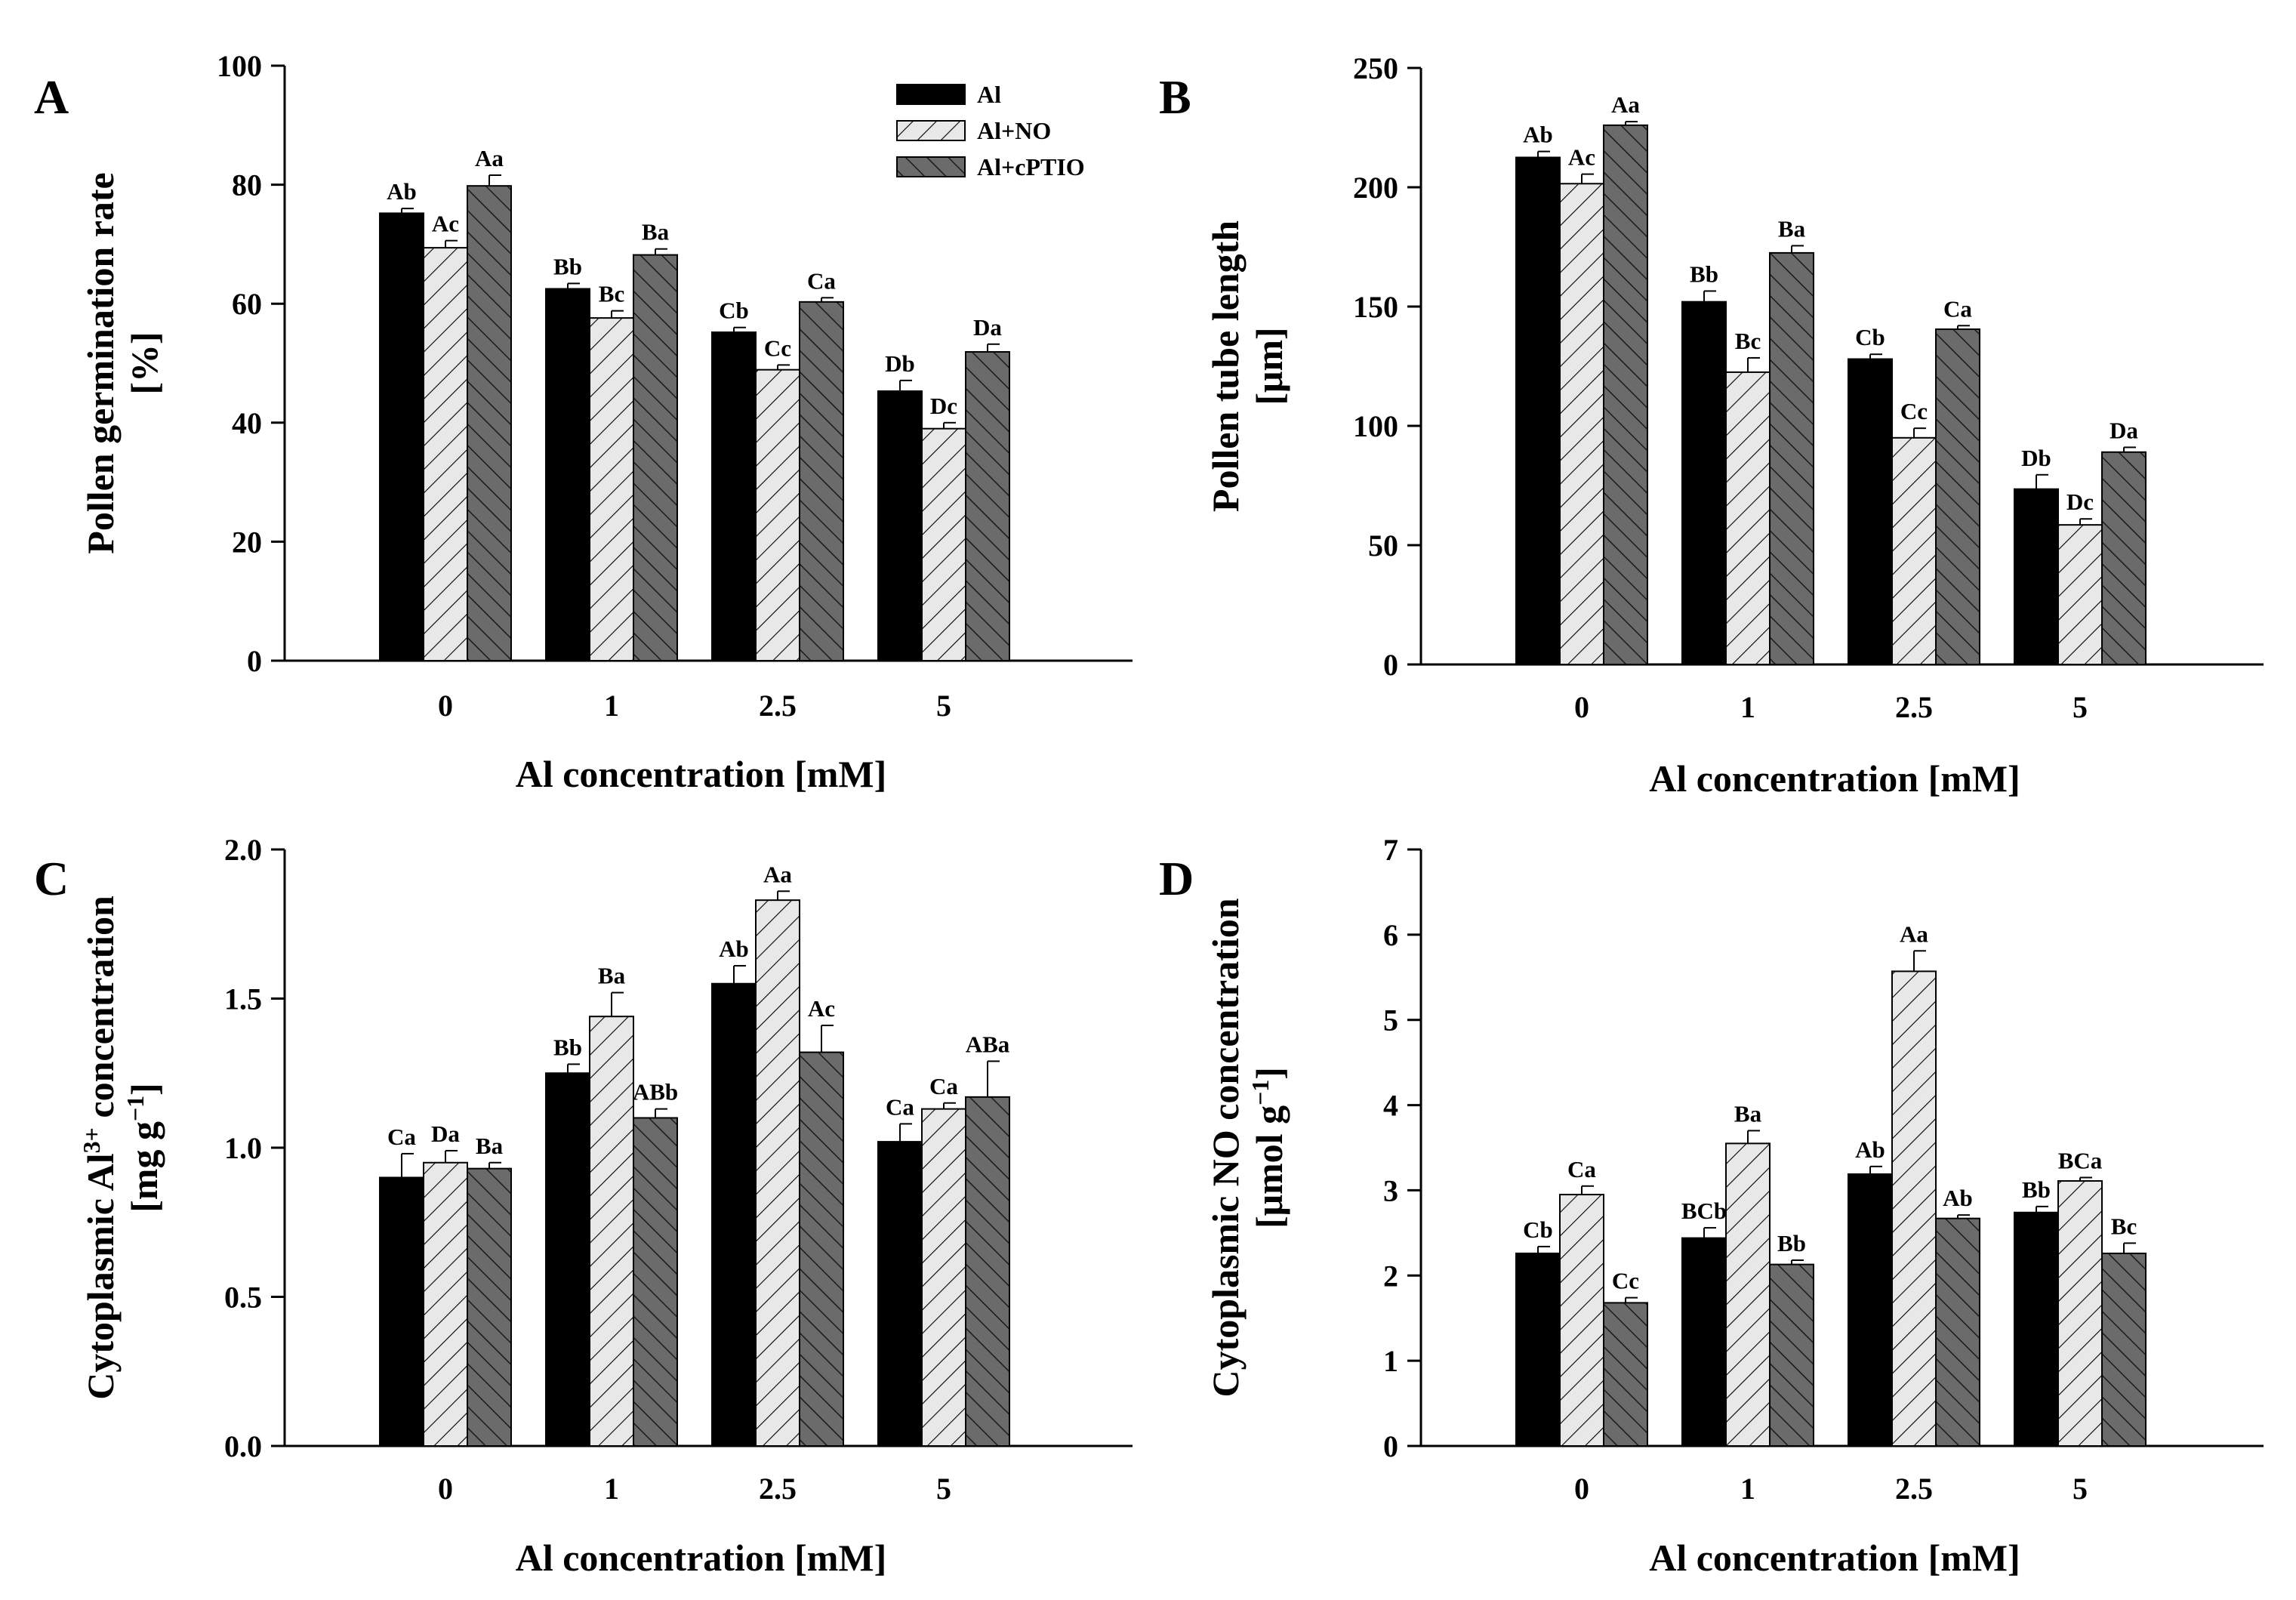 Image resolution: width=2296 pixels, height=1600 pixels. What do you see at coordinates (243, 1298) in the screenshot?
I see `y-tick-label: 0.5` at bounding box center [243, 1298].